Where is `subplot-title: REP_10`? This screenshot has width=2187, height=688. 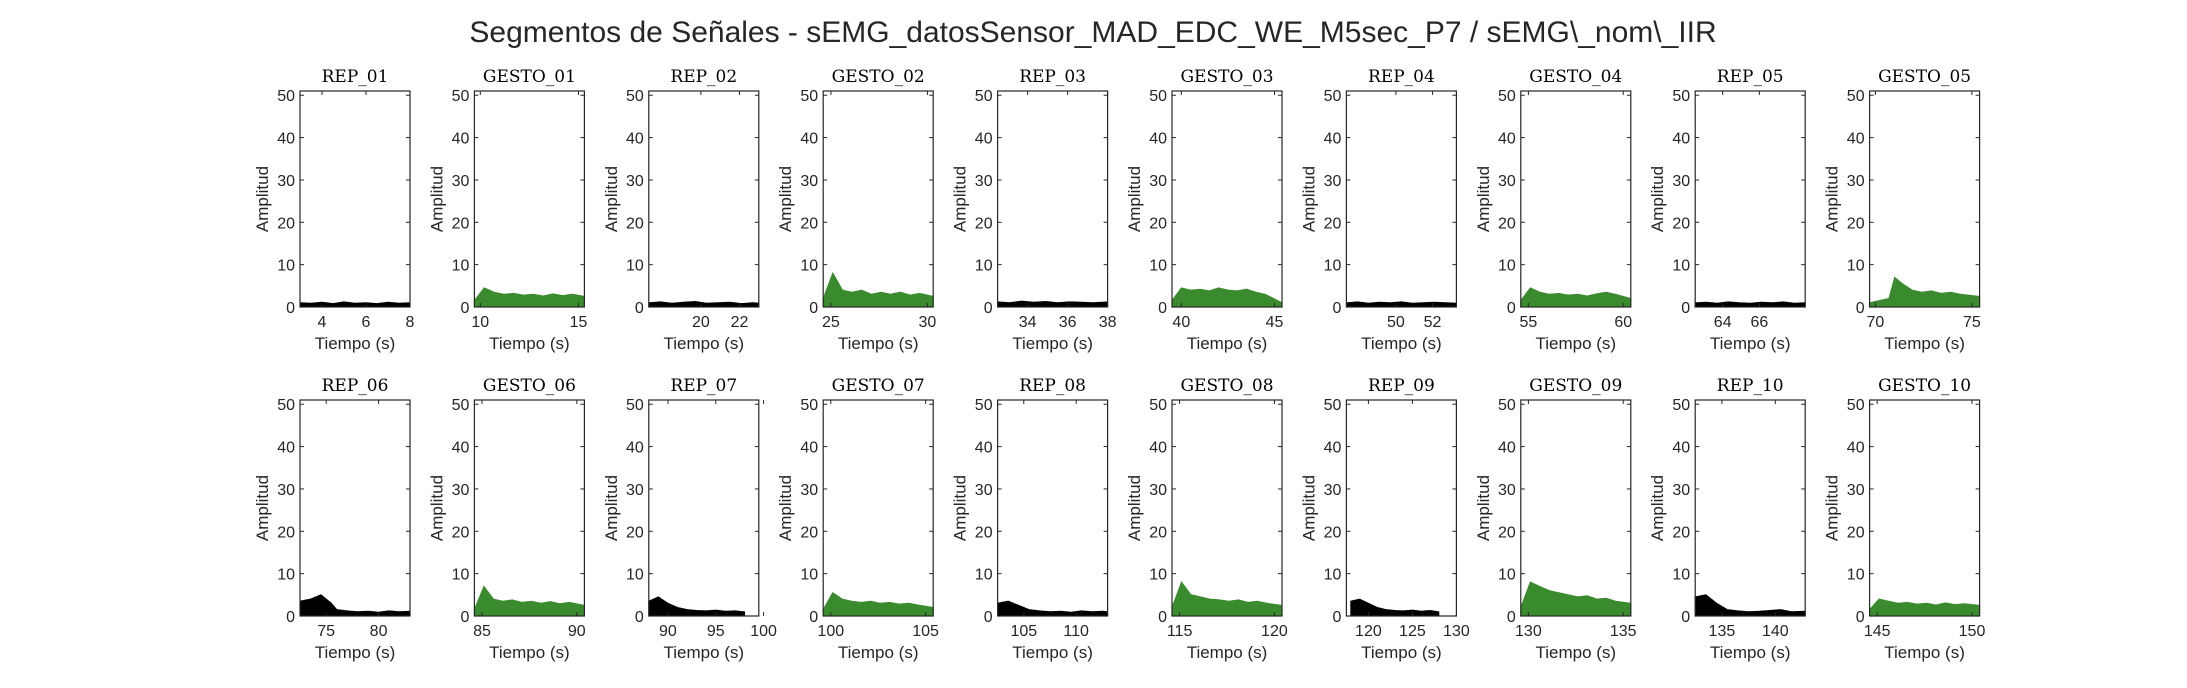 subplot-title: REP_10 is located at coordinates (1750, 386).